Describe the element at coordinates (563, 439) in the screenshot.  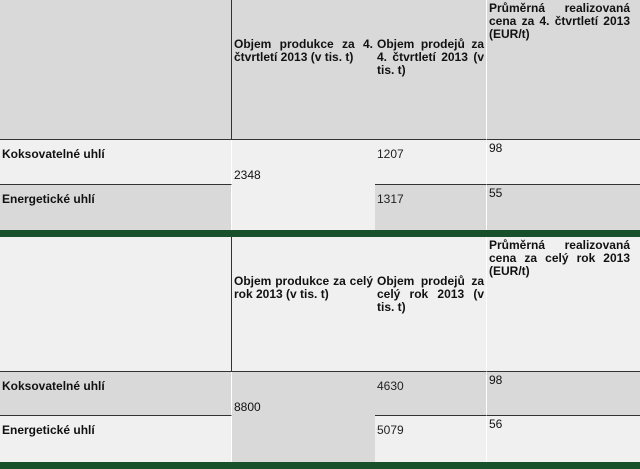
I see `price-value: 56` at that location.